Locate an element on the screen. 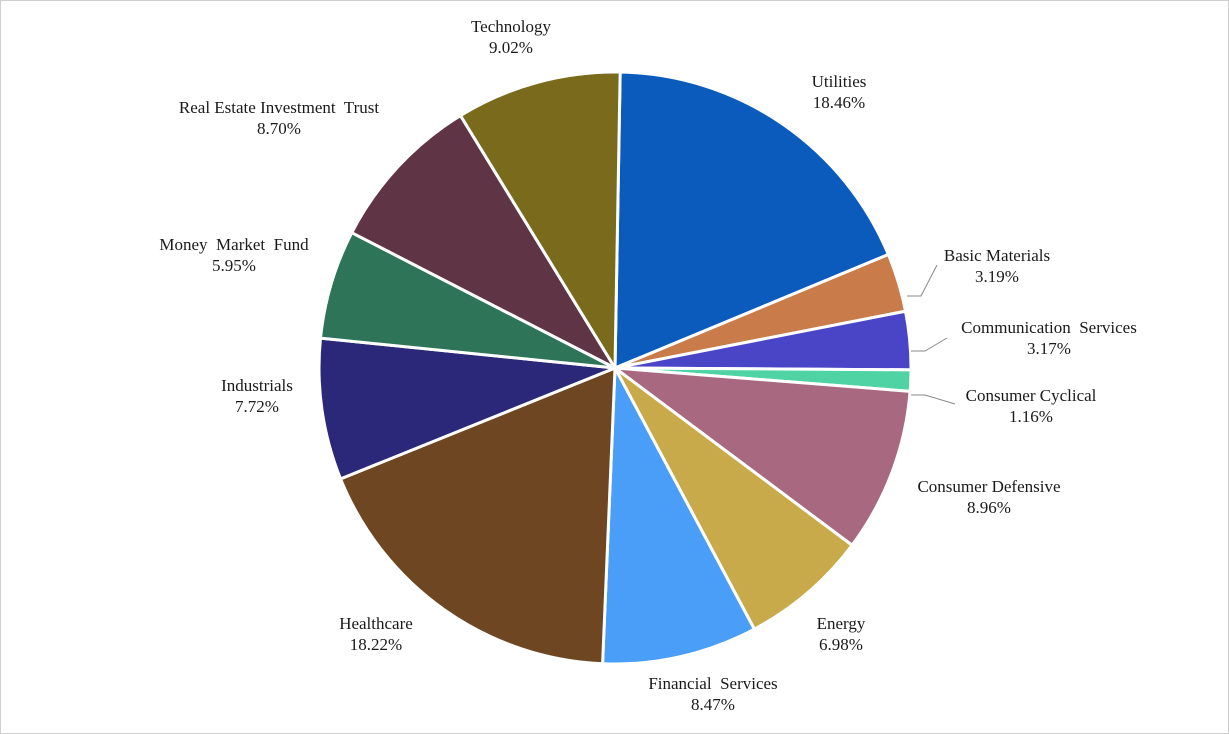 The height and width of the screenshot is (734, 1229). pie-slice-real-estate-investment-trust is located at coordinates (484, 242).